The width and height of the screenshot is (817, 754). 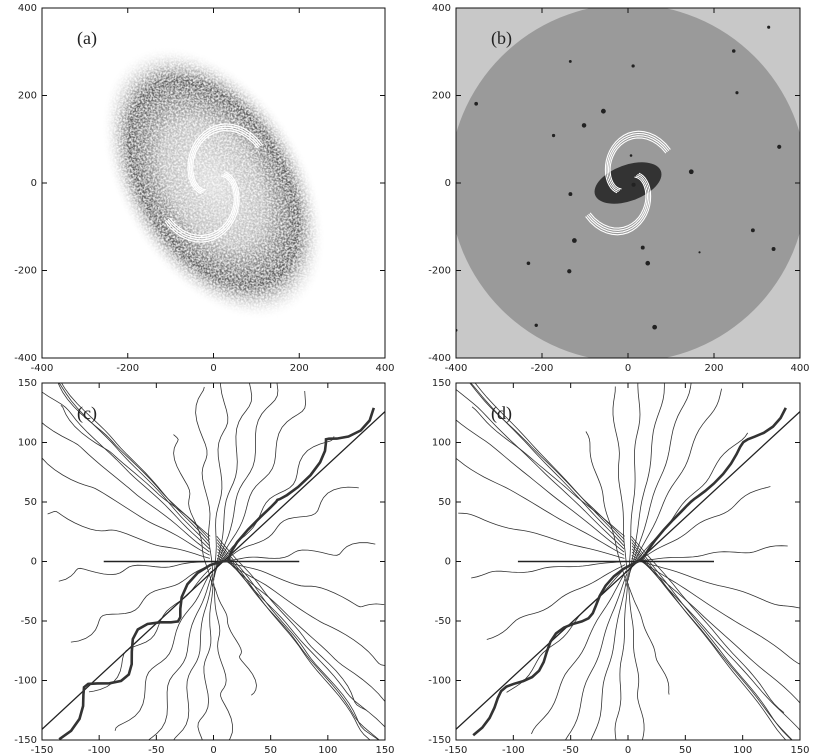 What do you see at coordinates (628, 183) in the screenshot?
I see `galaxy-core` at bounding box center [628, 183].